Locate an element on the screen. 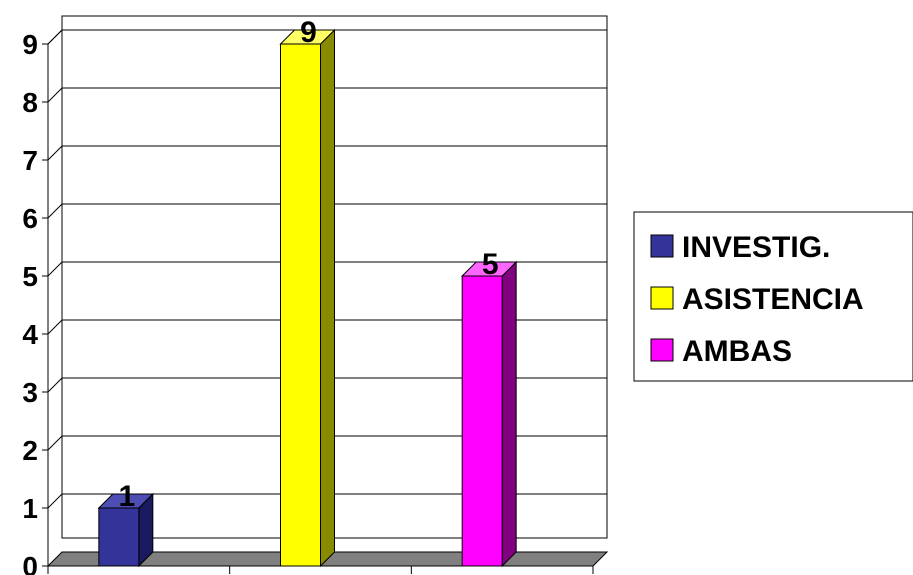 The image size is (913, 575). data-label-1: 9 is located at coordinates (308, 32).